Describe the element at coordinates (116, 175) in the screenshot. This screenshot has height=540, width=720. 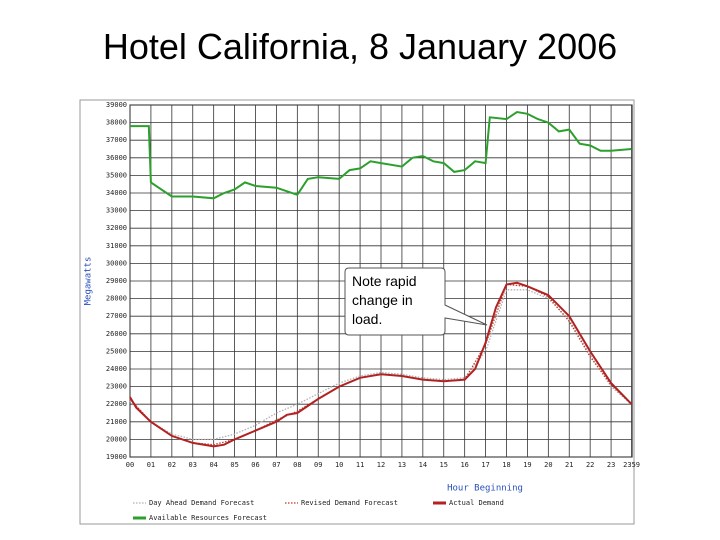
I see `y-tick-label: 35000` at that location.